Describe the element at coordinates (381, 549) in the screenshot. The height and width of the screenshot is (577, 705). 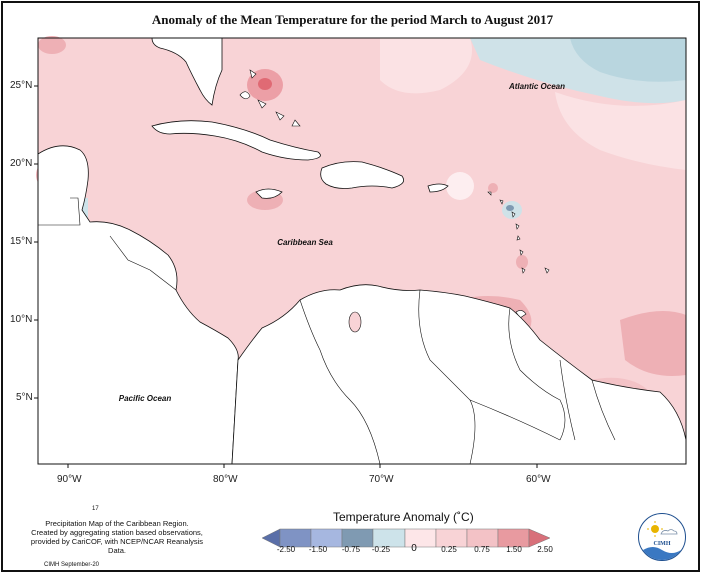
I see `legend-tick-label: -0.25` at that location.